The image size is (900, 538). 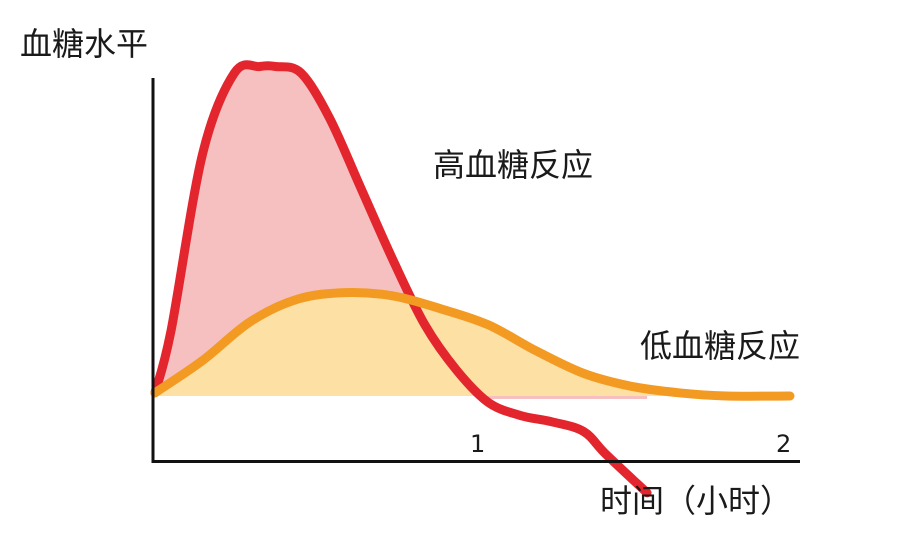 What do you see at coordinates (477, 444) in the screenshot?
I see `x-tick-label-1: 1` at bounding box center [477, 444].